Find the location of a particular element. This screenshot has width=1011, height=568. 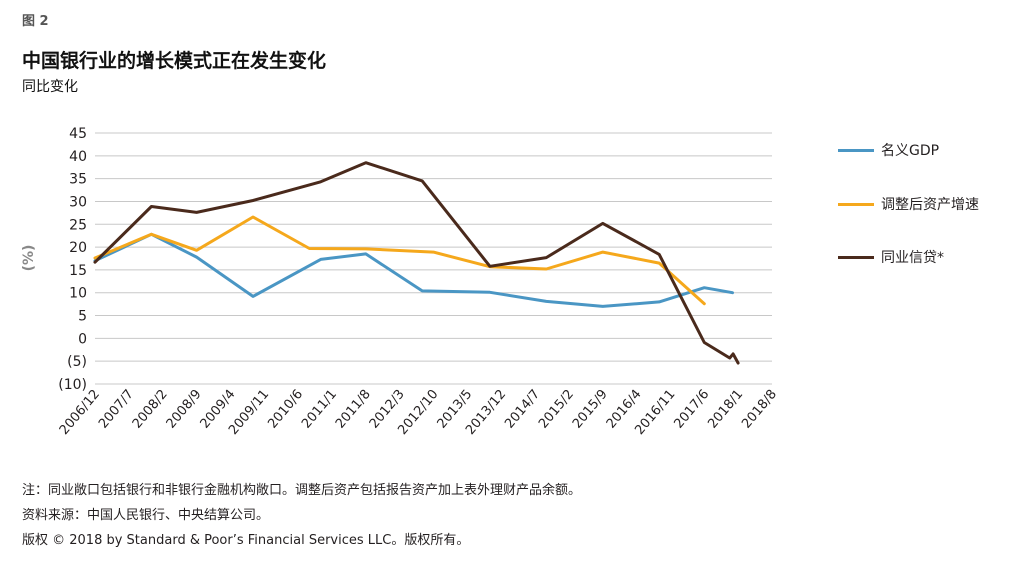

x-tick-label: 2008/2 is located at coordinates (150, 409).